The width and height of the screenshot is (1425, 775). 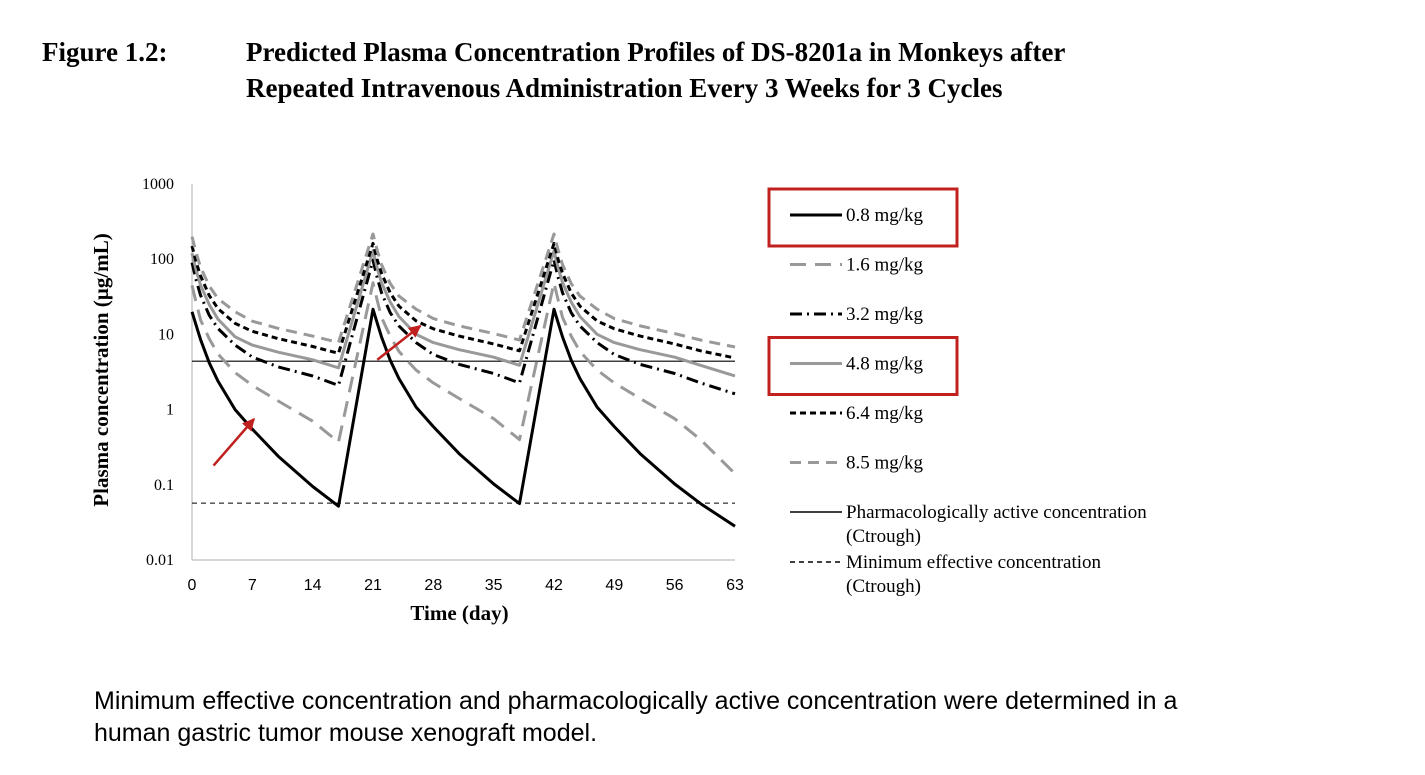 I want to click on x-tick-label: 7, so click(x=252, y=585).